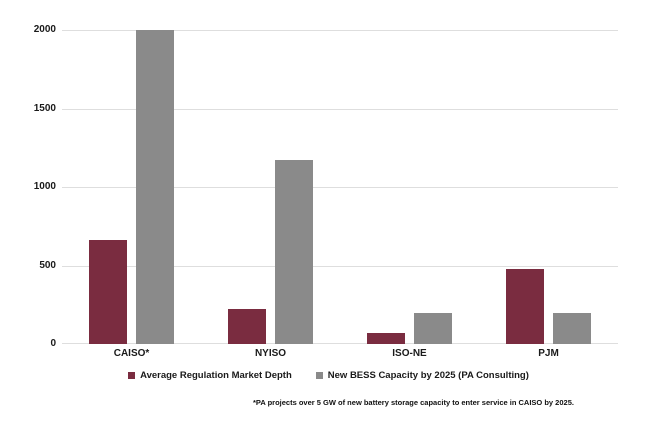  What do you see at coordinates (525, 306) in the screenshot?
I see `bar-average-pjm` at bounding box center [525, 306].